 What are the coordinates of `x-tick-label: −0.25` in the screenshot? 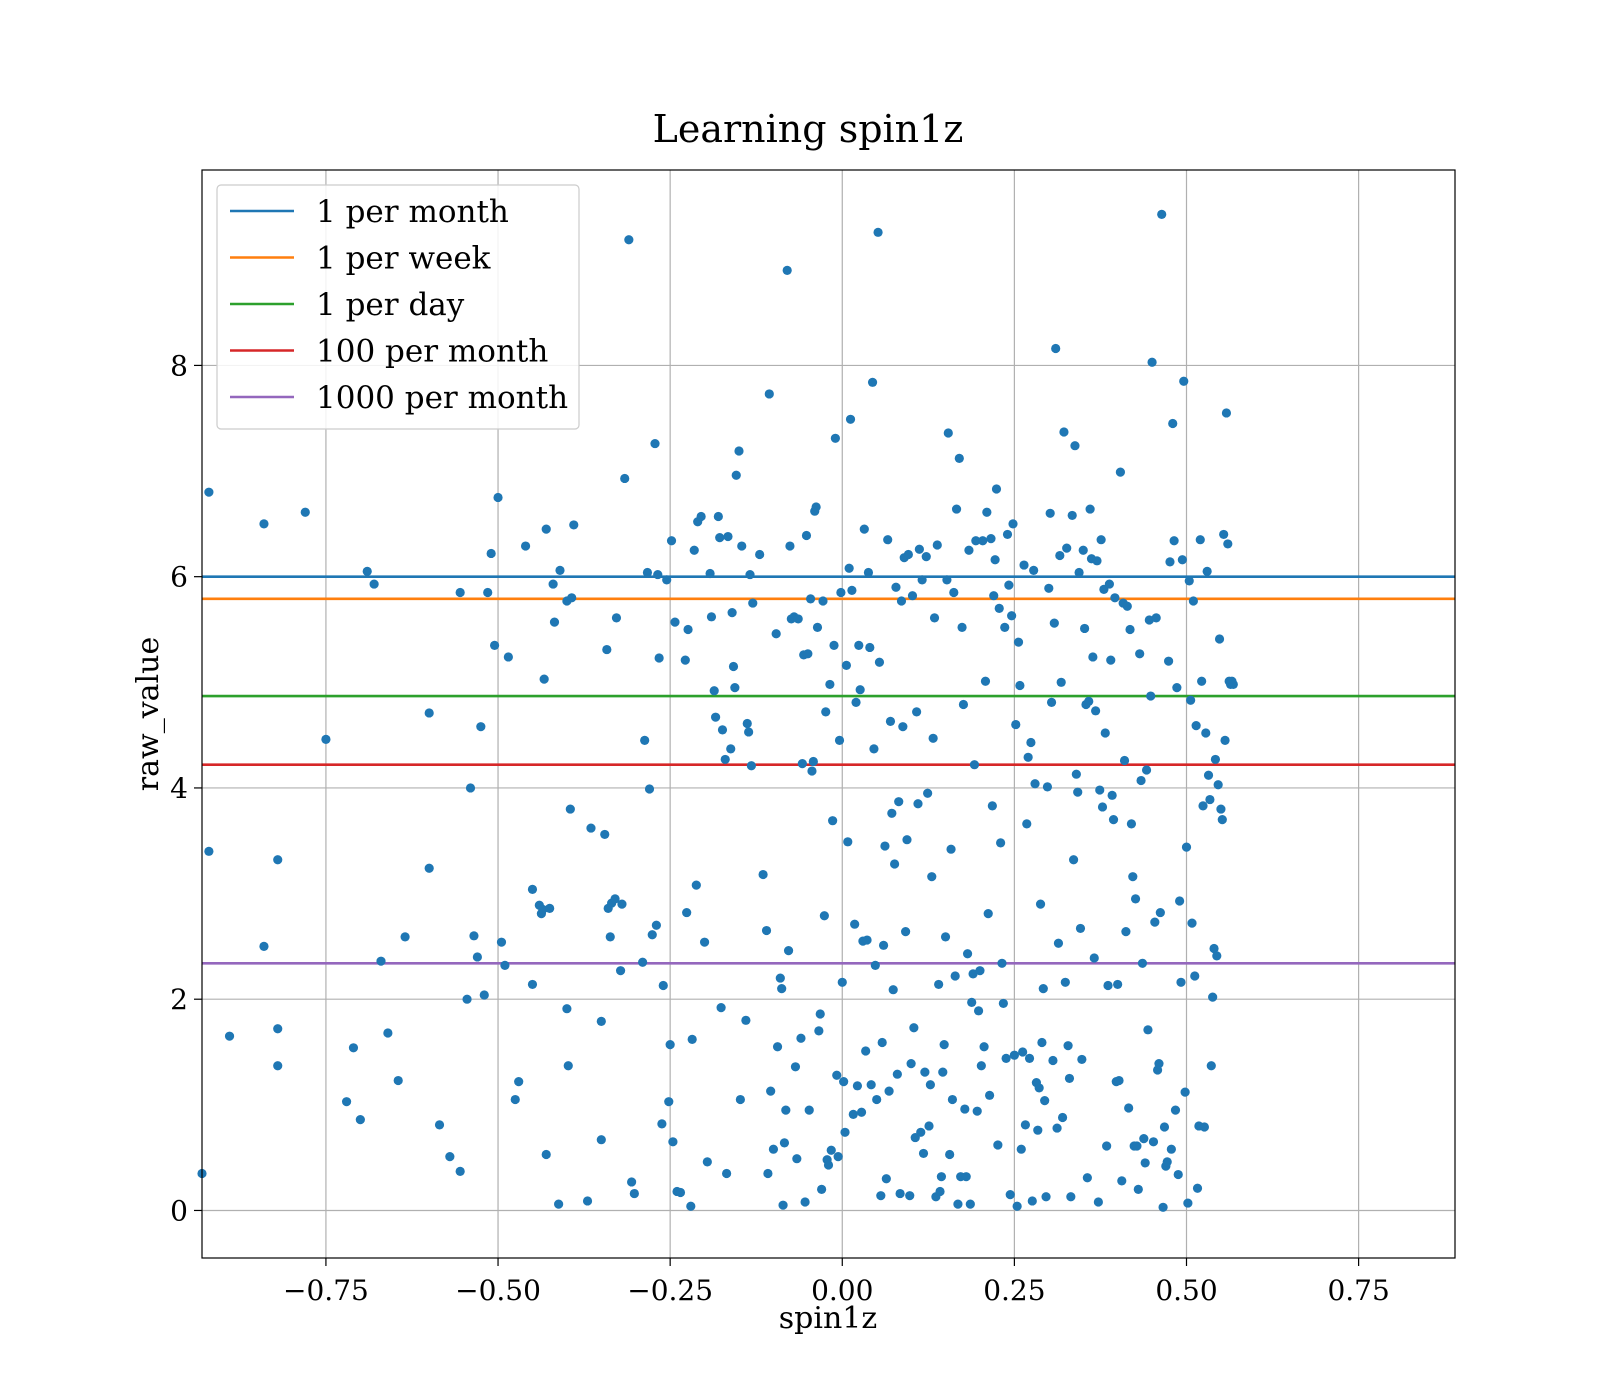 It's located at (670, 1290).